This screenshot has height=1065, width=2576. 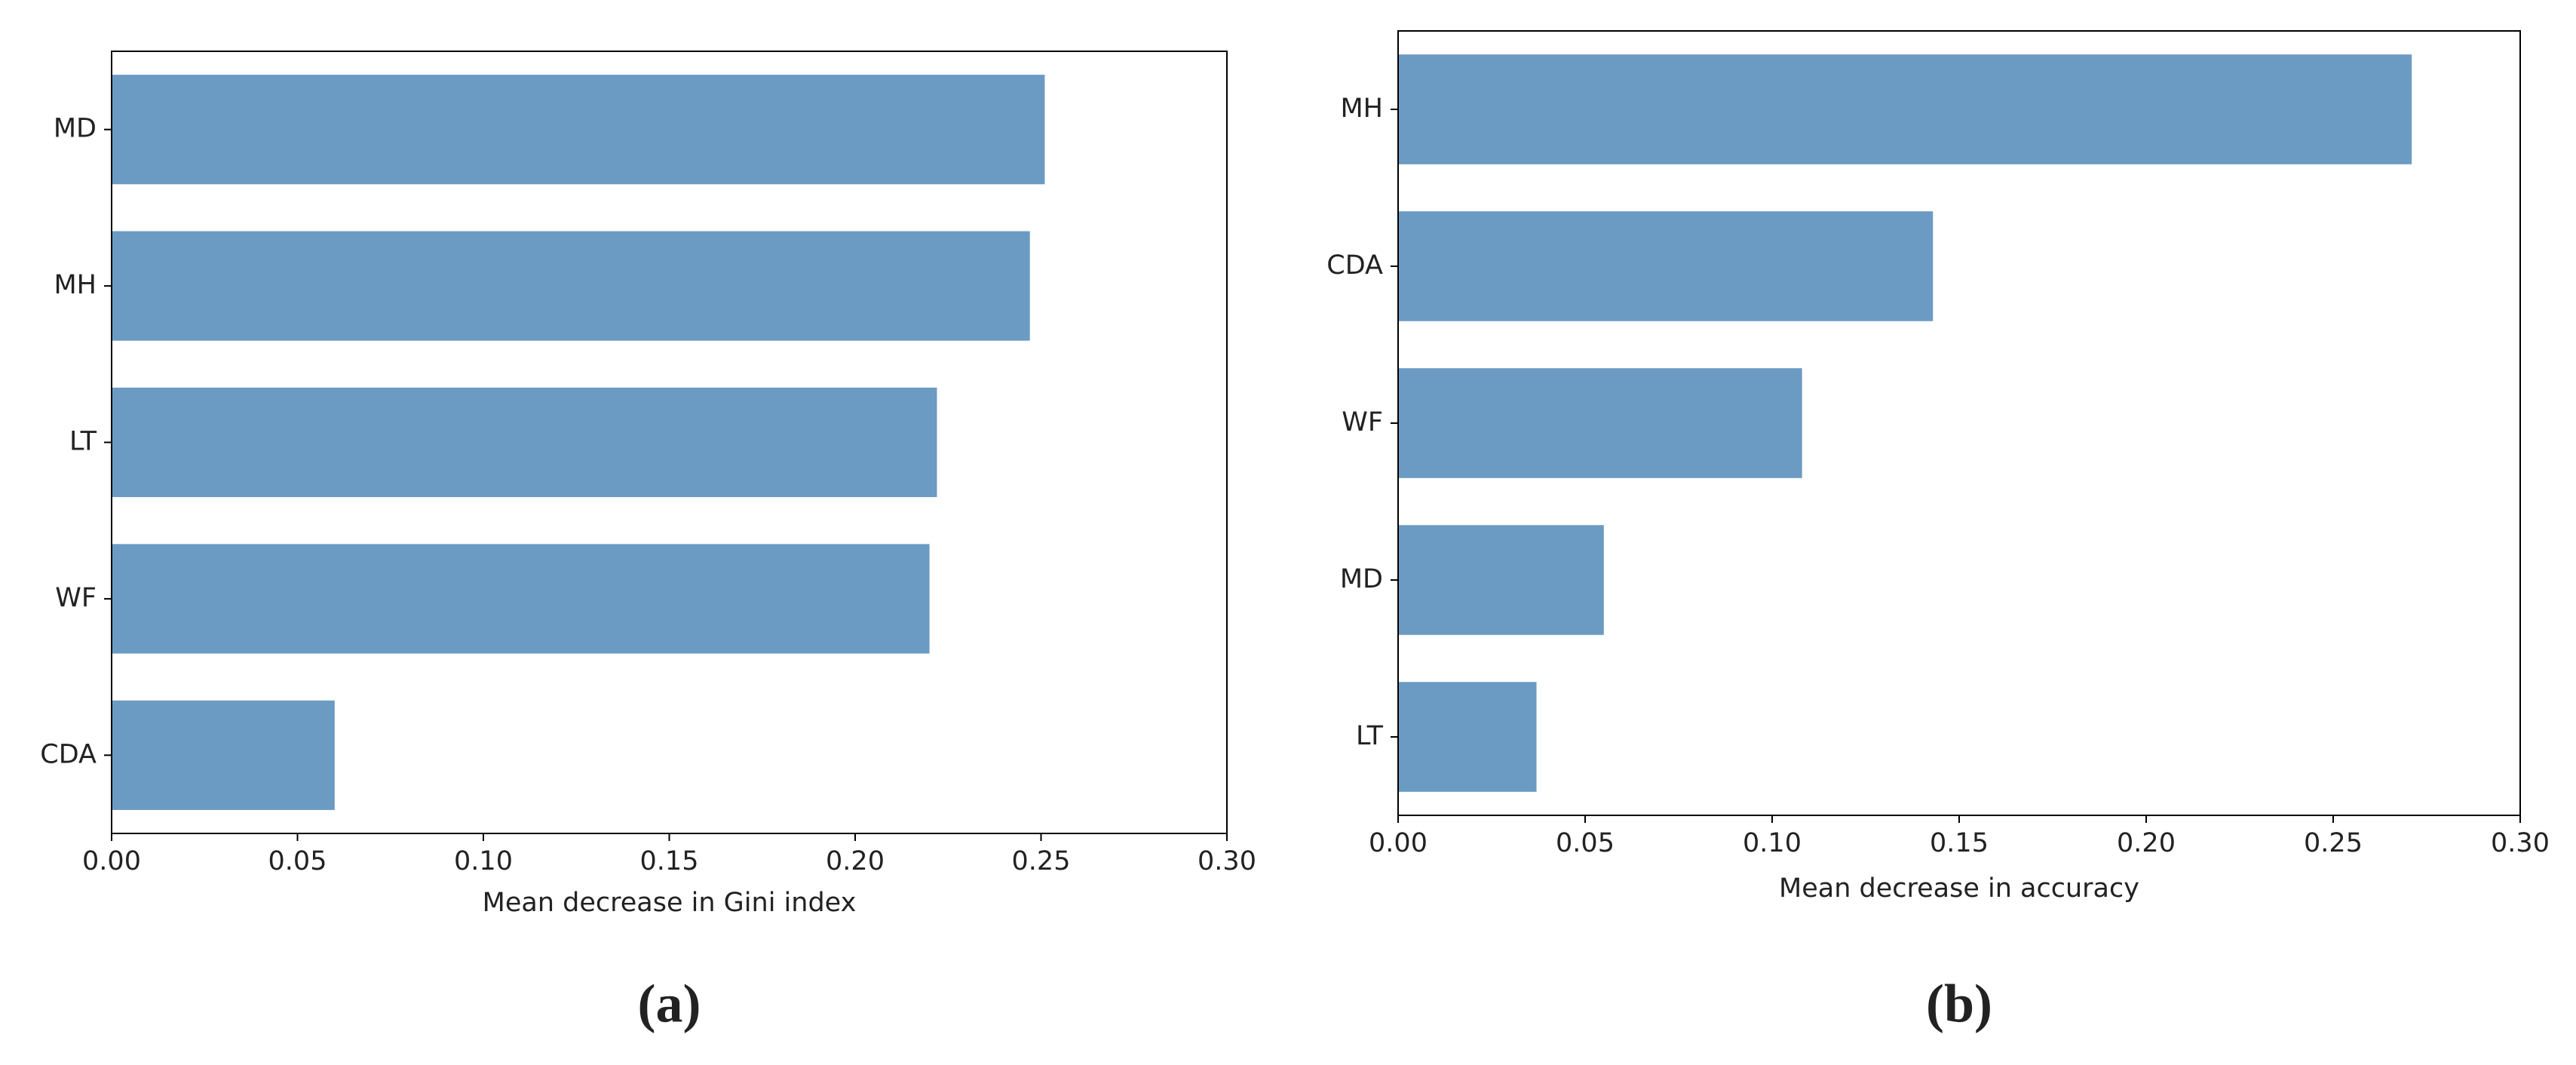 What do you see at coordinates (670, 903) in the screenshot?
I see `x-axis-label: Mean decrease in Gini index` at bounding box center [670, 903].